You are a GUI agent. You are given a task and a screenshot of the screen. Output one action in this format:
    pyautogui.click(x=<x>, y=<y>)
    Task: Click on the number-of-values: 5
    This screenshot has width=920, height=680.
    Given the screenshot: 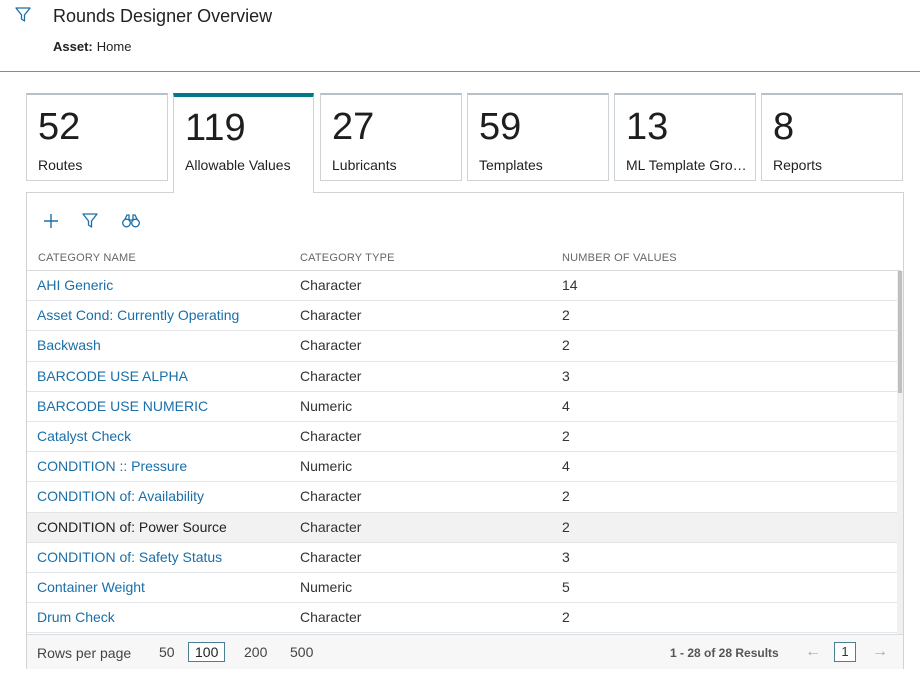 What is the action you would take?
    pyautogui.click(x=566, y=586)
    